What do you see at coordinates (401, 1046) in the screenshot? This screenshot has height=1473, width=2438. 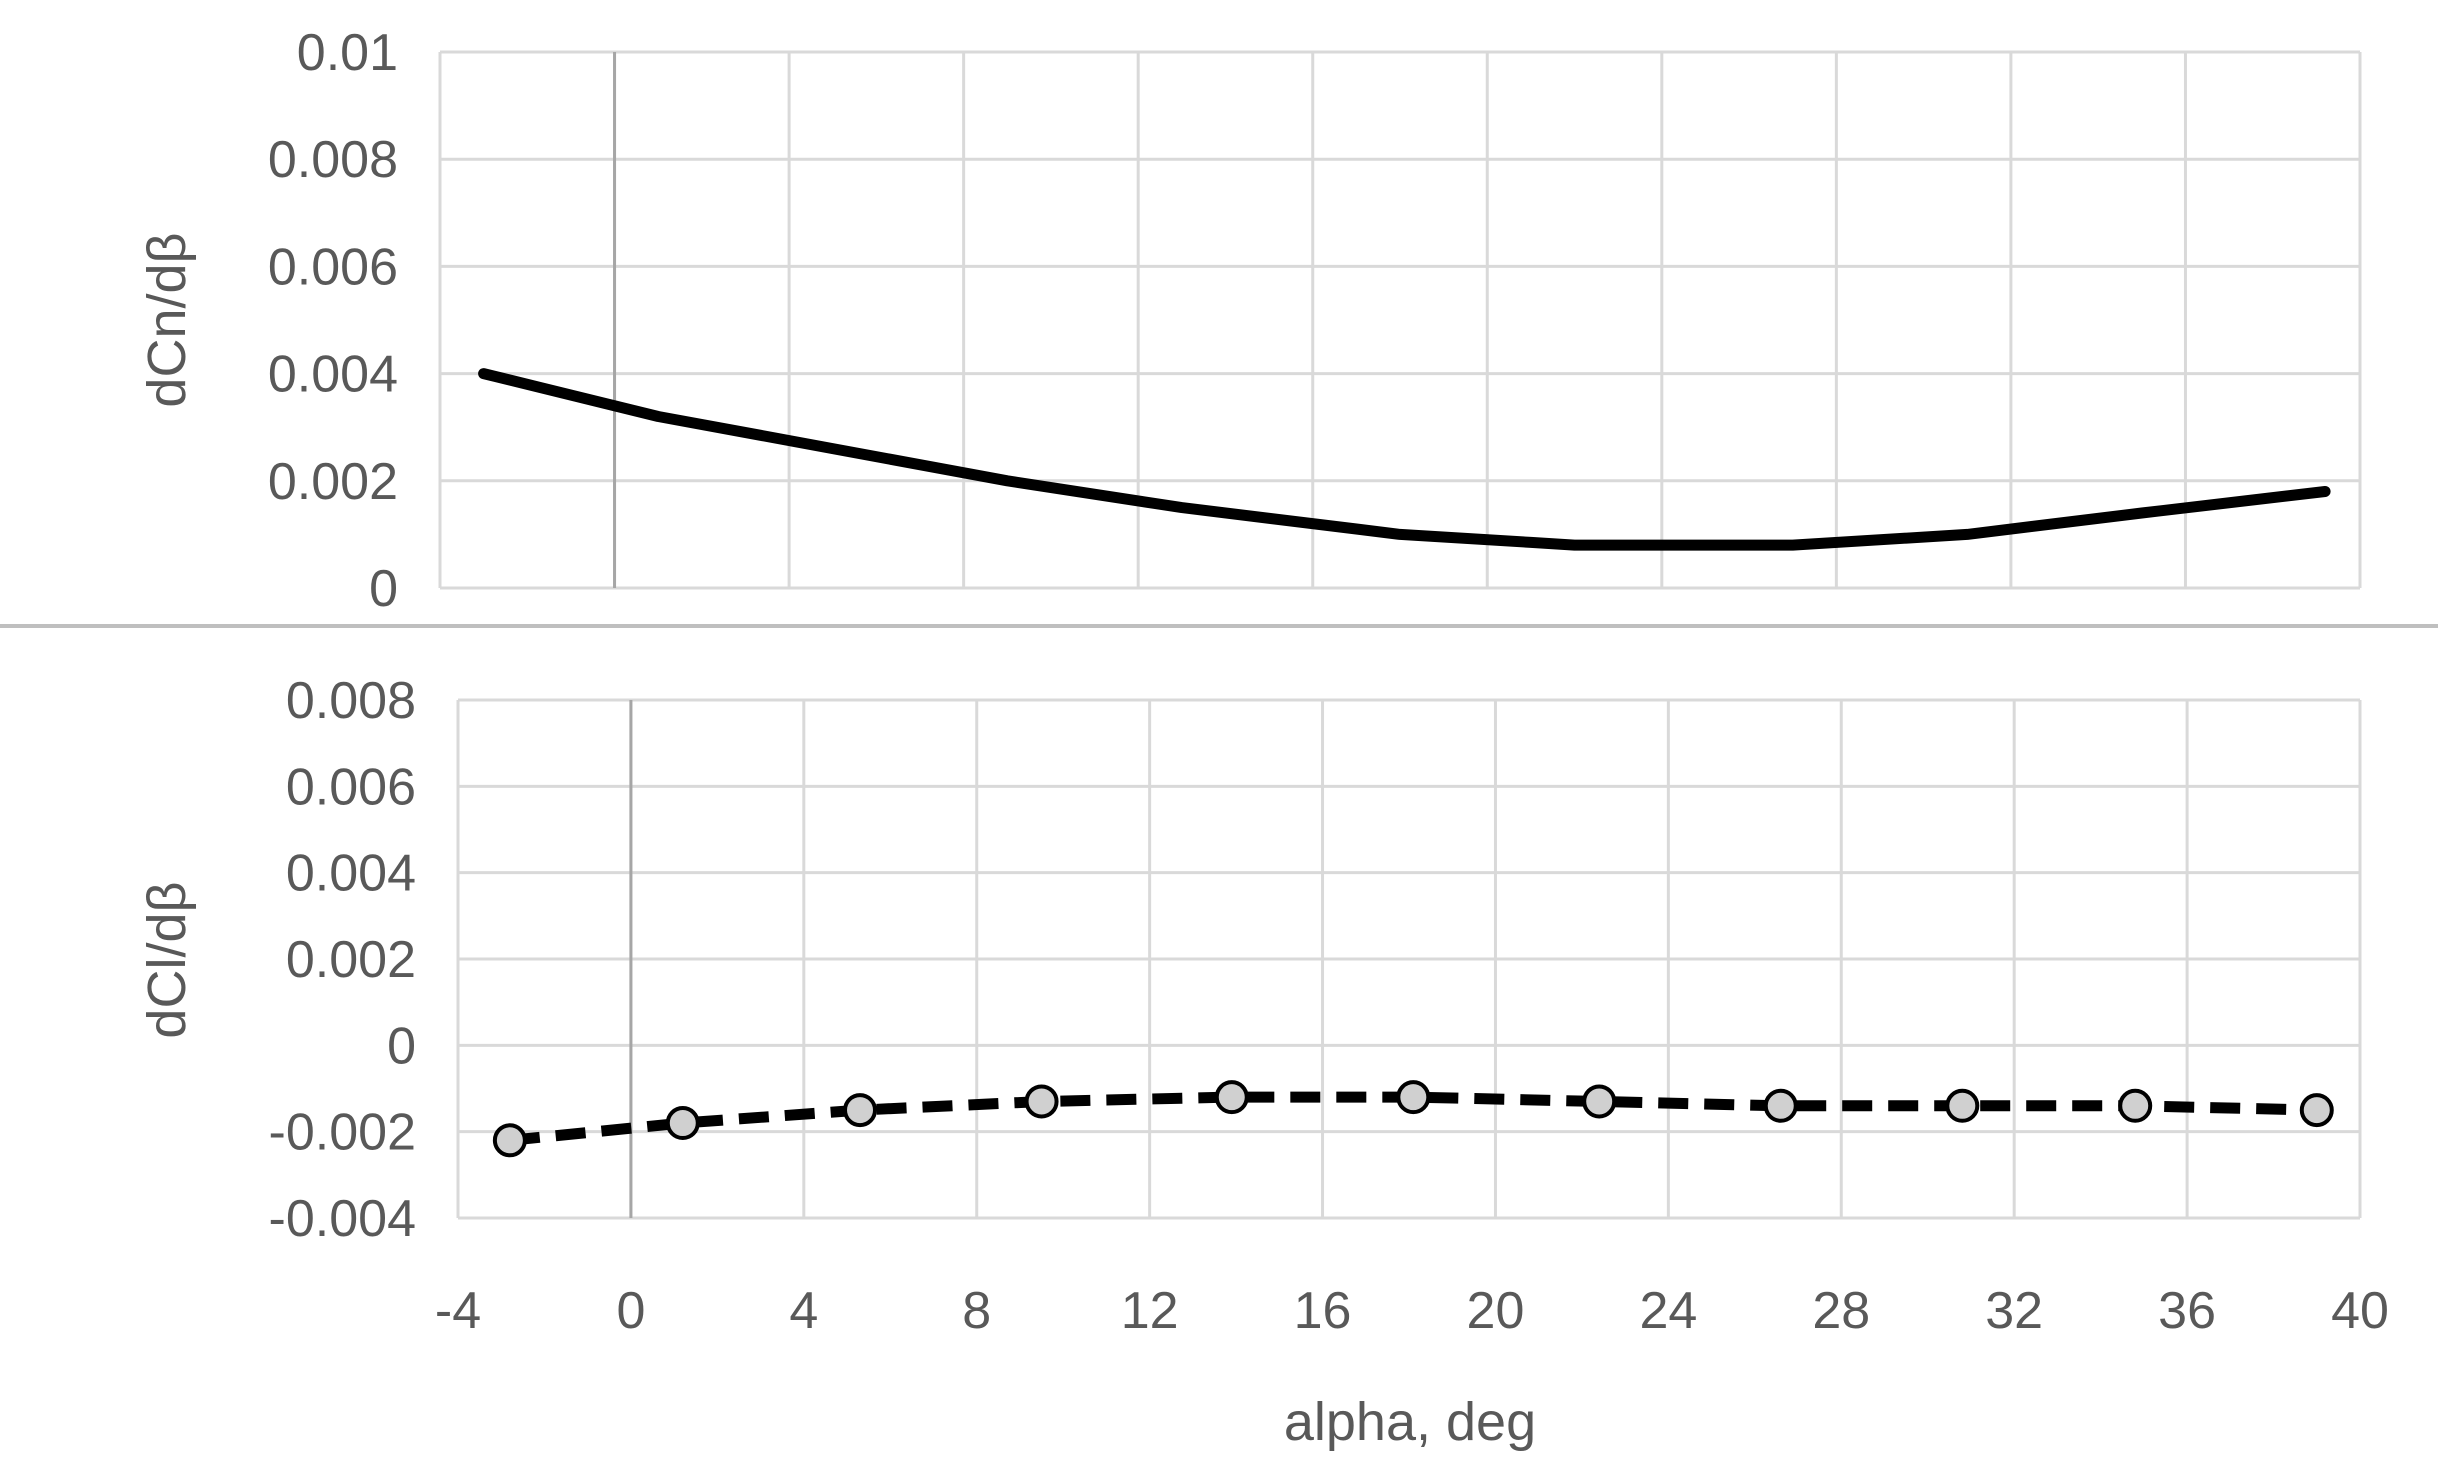 I see `chart-bottom-ytick-label-2: 0` at bounding box center [401, 1046].